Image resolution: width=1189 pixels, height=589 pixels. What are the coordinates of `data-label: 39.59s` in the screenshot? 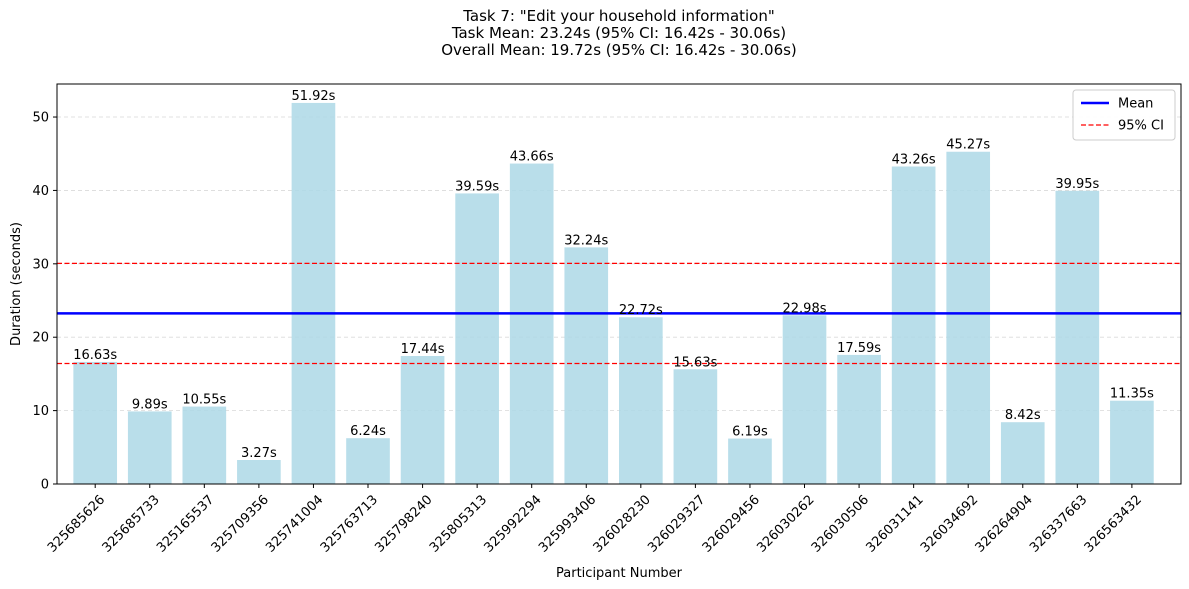 It's located at (477, 186).